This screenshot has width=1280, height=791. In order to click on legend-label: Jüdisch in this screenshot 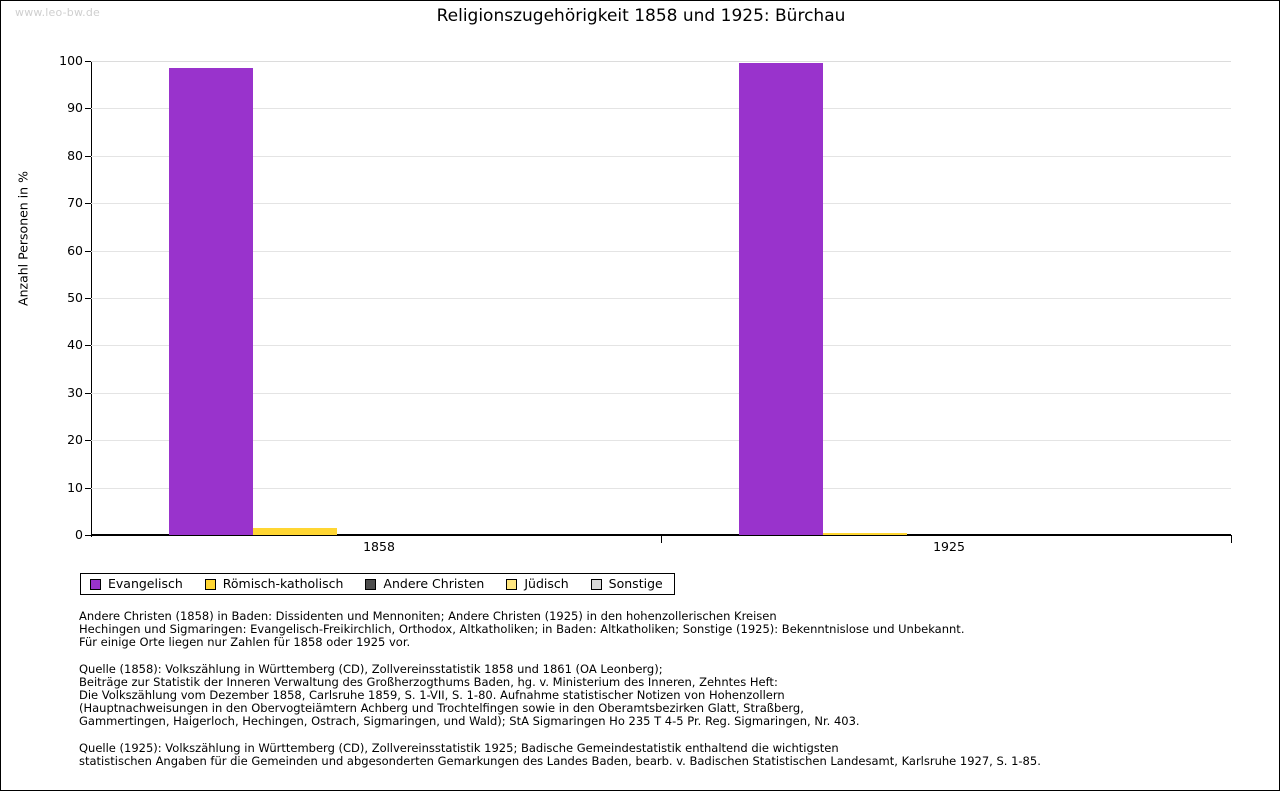, I will do `click(546, 583)`.